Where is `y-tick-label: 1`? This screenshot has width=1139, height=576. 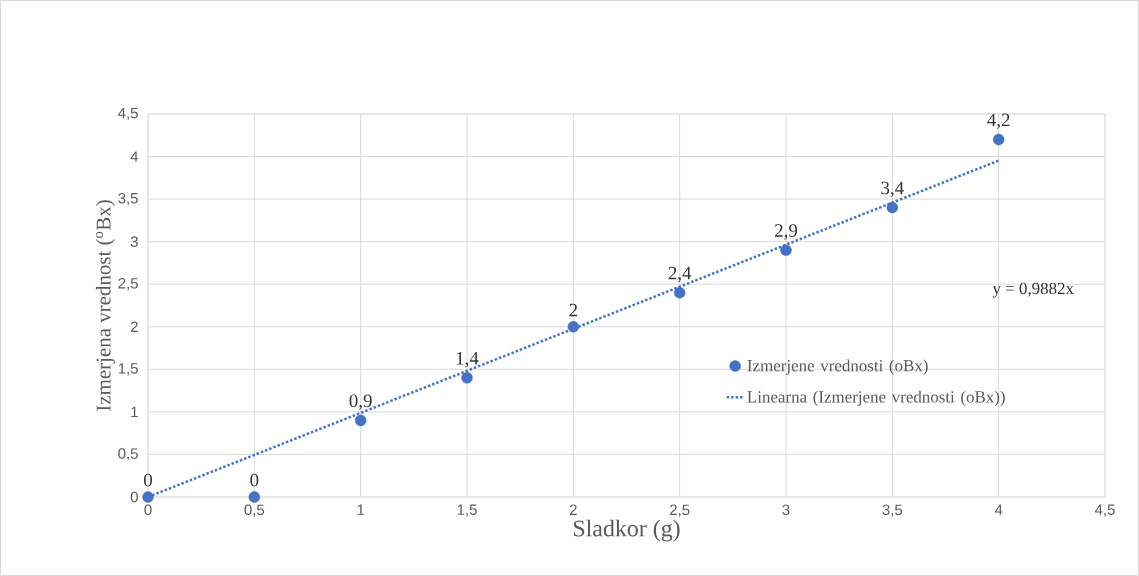 y-tick-label: 1 is located at coordinates (134, 412).